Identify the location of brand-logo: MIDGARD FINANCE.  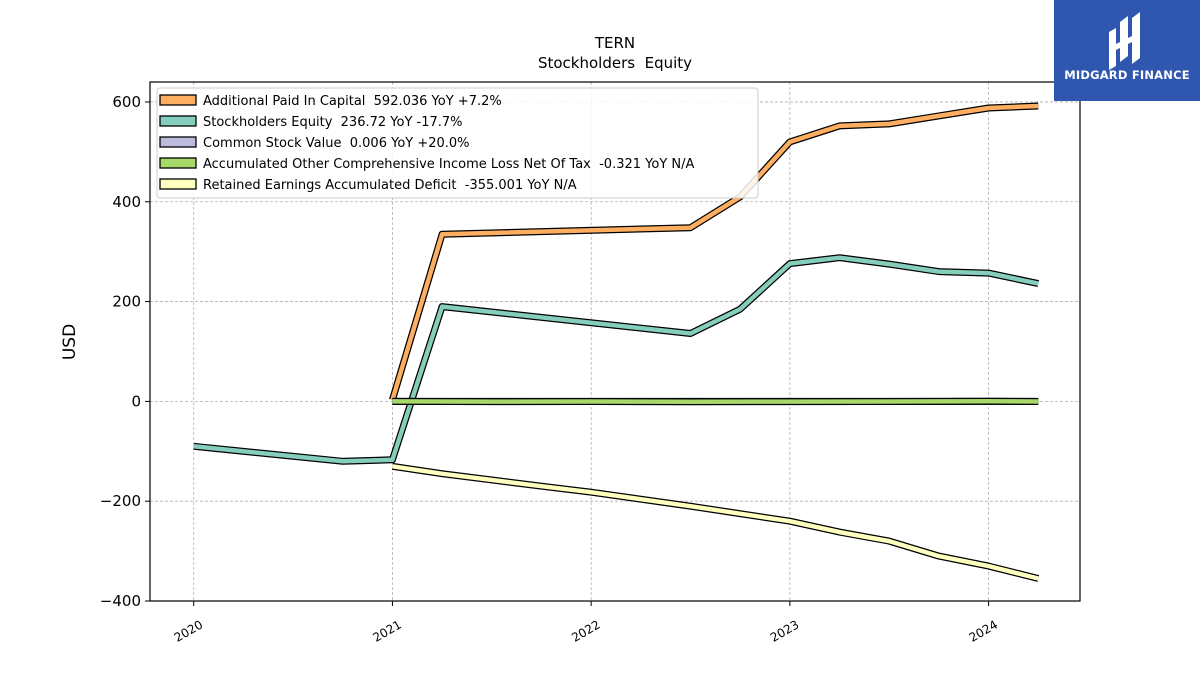
(1127, 50).